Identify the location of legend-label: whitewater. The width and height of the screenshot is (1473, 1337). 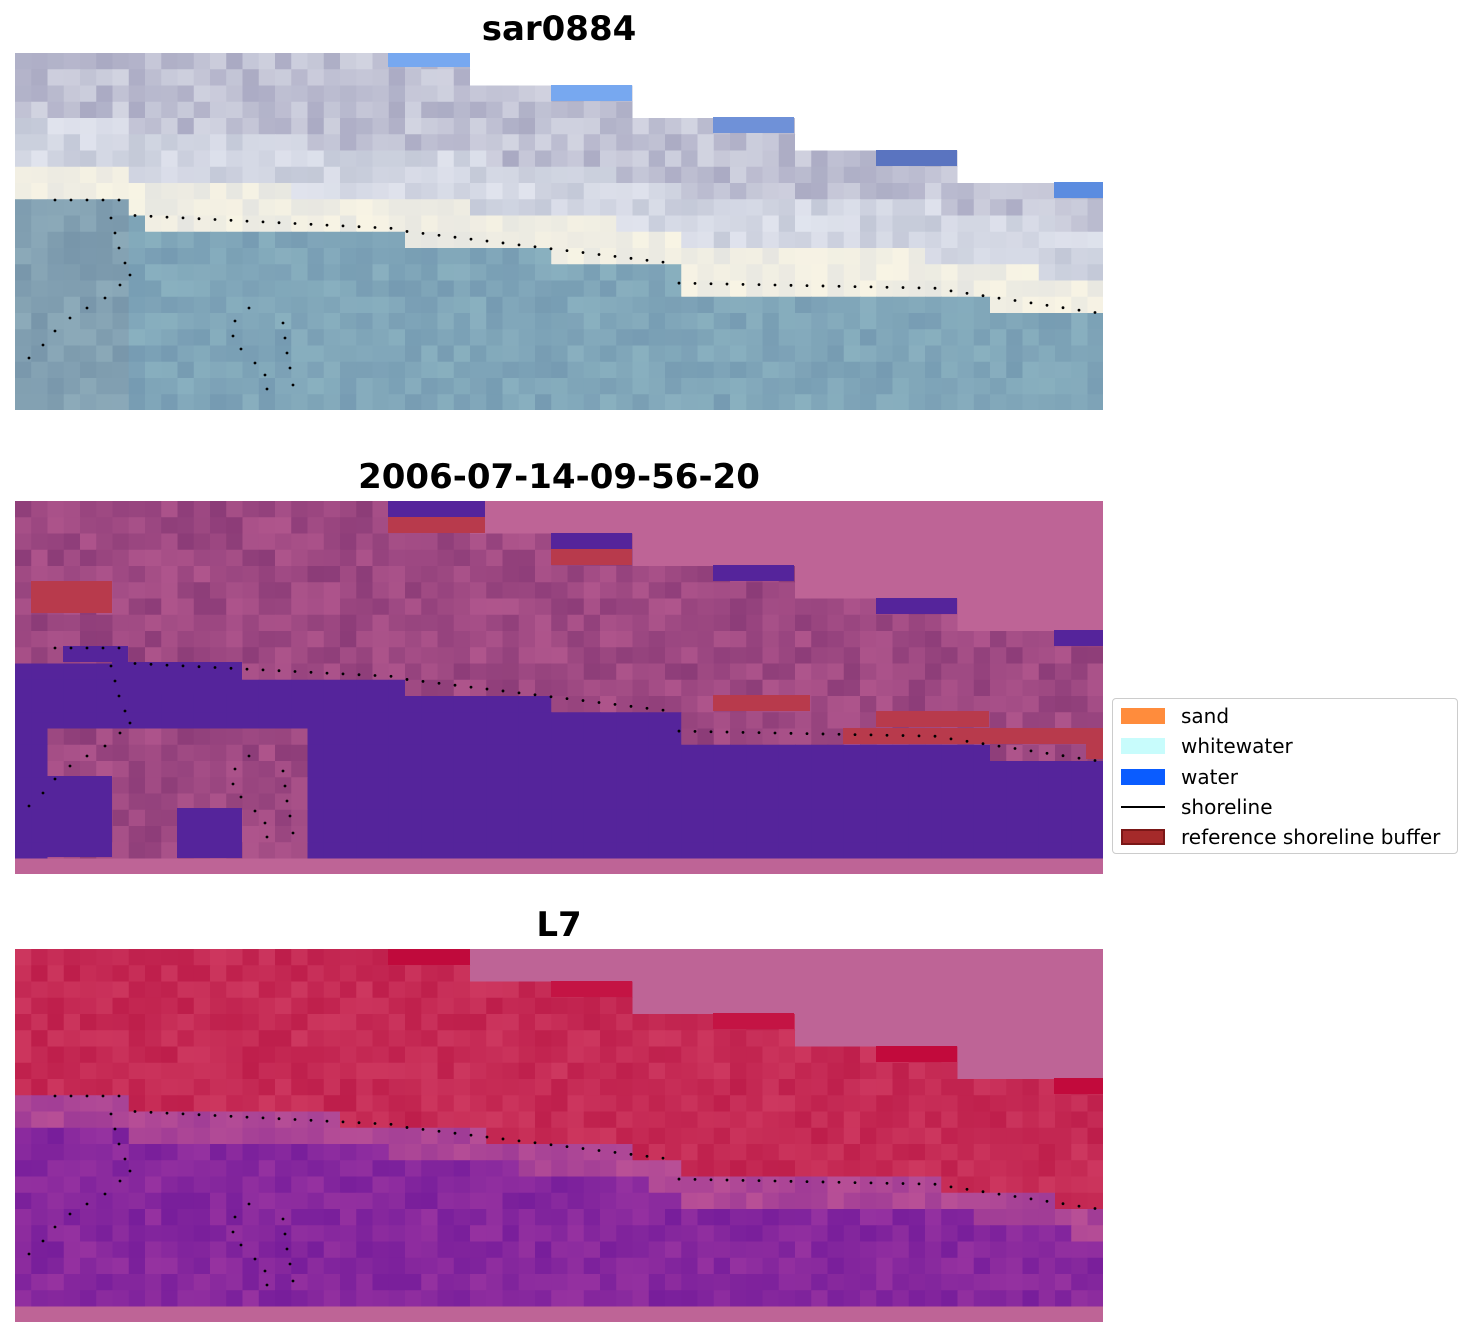
(1237, 746).